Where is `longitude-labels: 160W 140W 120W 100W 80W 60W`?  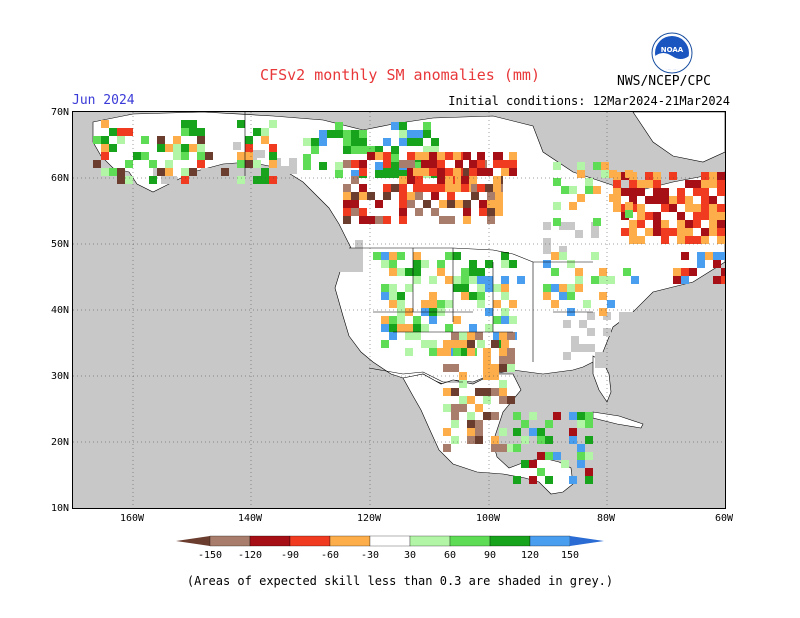
longitude-labels: 160W 140W 120W 100W 80W 60W is located at coordinates (427, 518).